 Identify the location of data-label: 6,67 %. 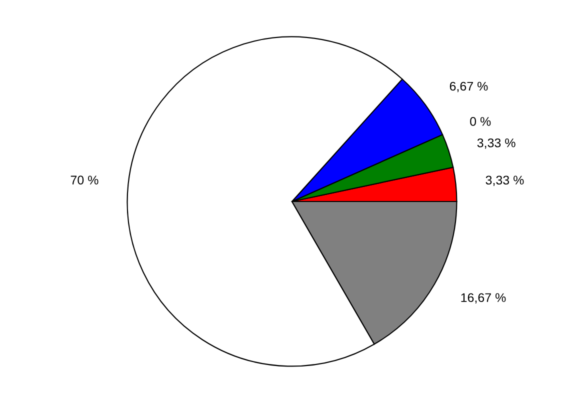
(469, 87).